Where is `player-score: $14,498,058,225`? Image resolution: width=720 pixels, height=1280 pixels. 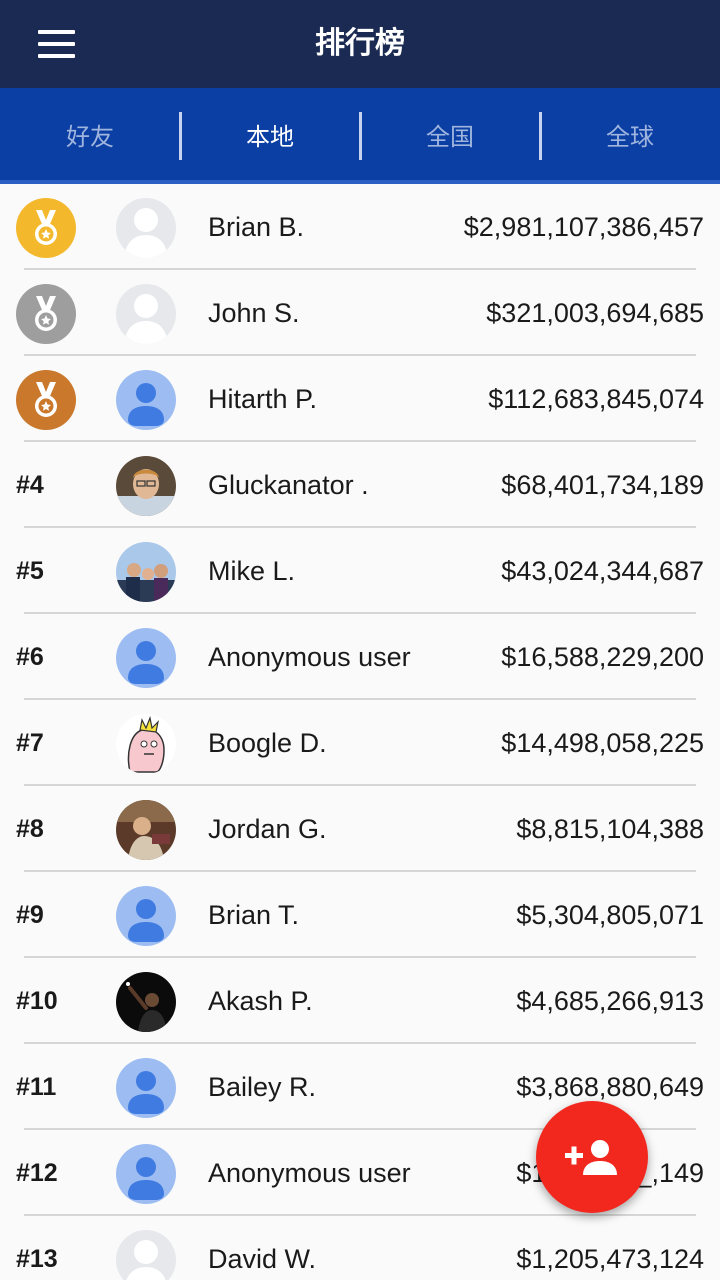 player-score: $14,498,058,225 is located at coordinates (602, 743).